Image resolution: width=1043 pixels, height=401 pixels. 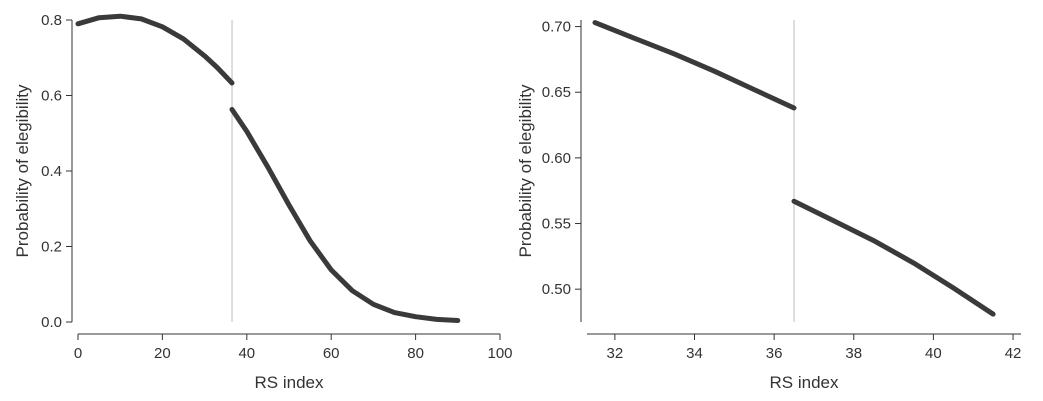 I want to click on x-tick-label: 100, so click(x=499, y=353).